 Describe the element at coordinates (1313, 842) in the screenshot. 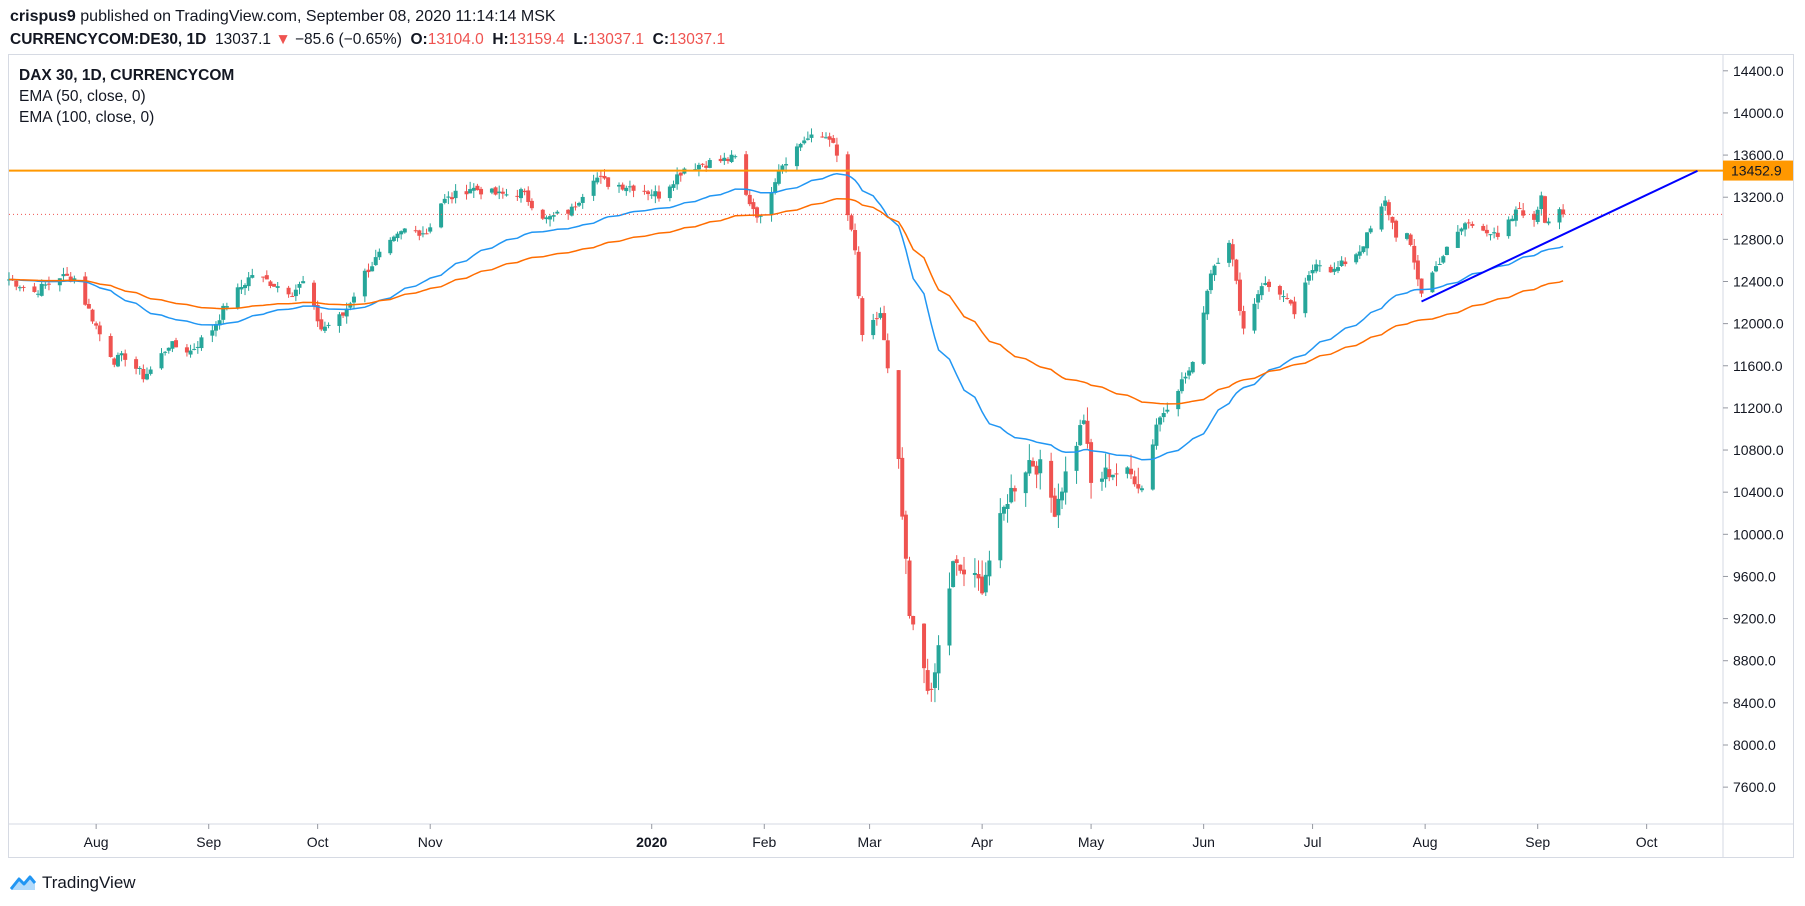

I see `x-tick-label: Jul` at that location.